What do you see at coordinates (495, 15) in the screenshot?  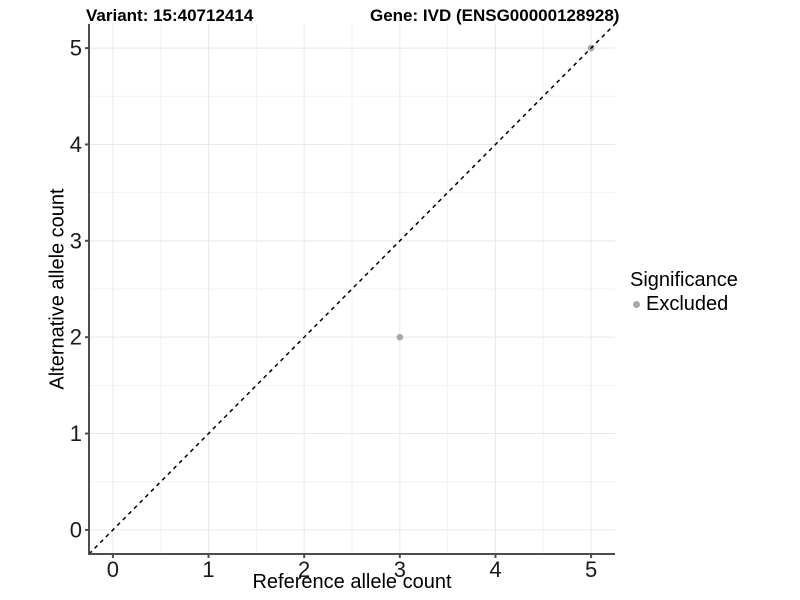 I see `gene-title: Gene: IVD (ENSG00000128928)` at bounding box center [495, 15].